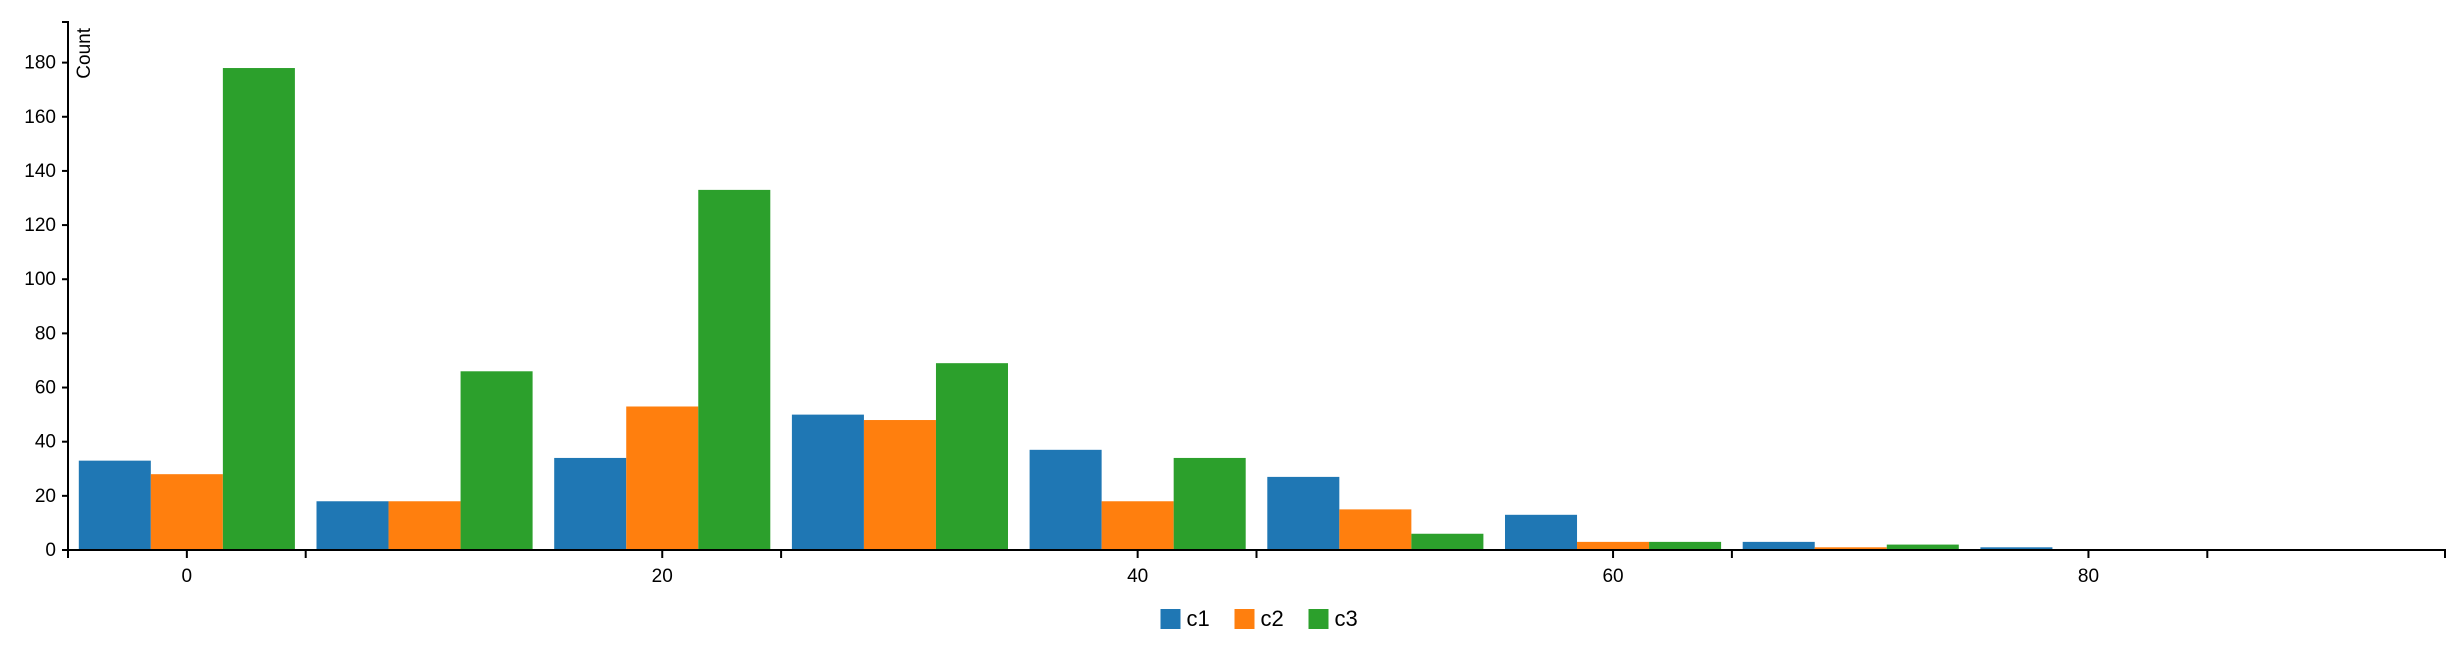 The height and width of the screenshot is (650, 2454). Describe the element at coordinates (1346, 618) in the screenshot. I see `legend-label: c3` at that location.